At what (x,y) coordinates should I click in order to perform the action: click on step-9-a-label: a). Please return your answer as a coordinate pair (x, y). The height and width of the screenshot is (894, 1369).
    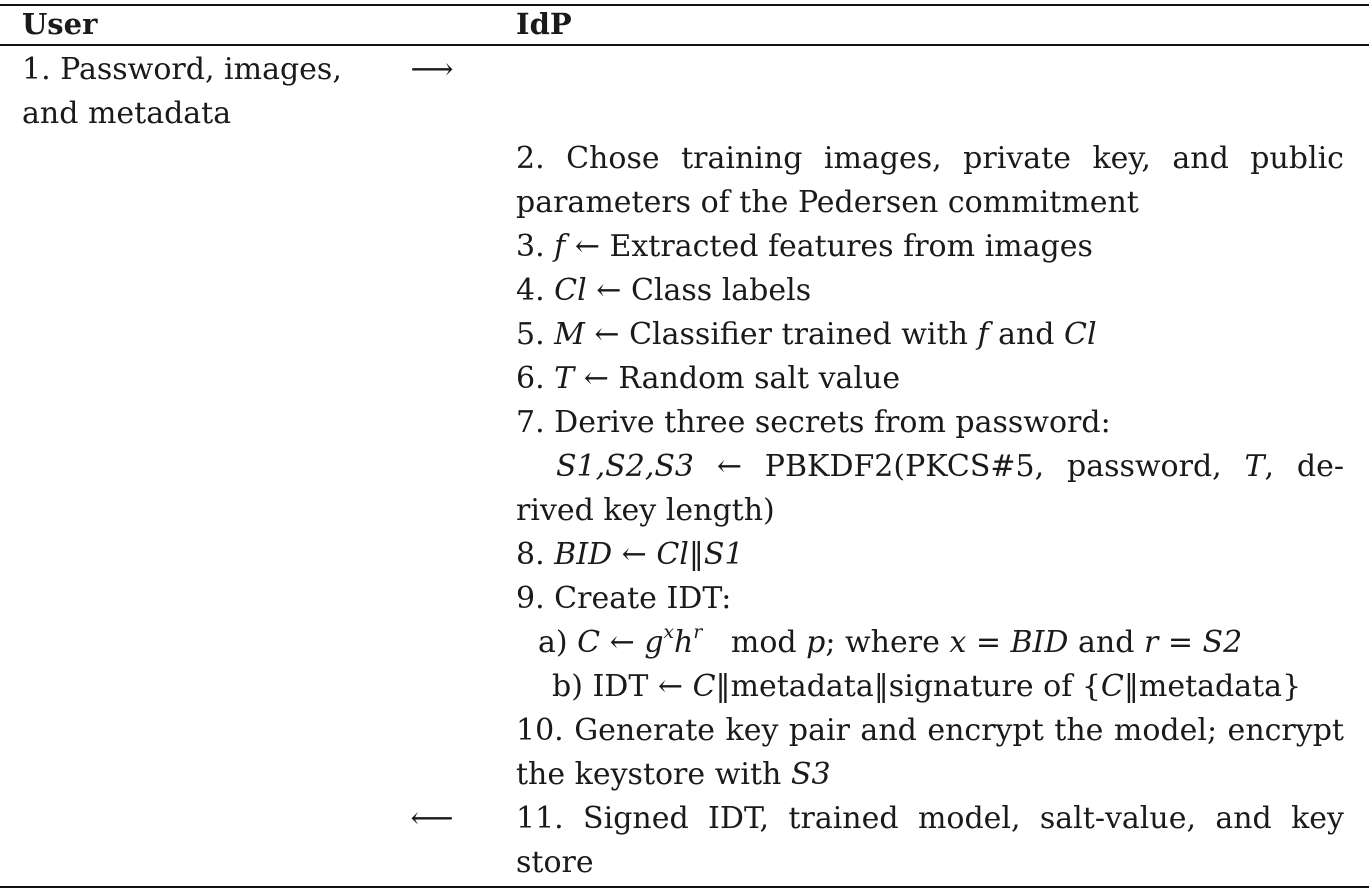
    Looking at the image, I should click on (558, 642).